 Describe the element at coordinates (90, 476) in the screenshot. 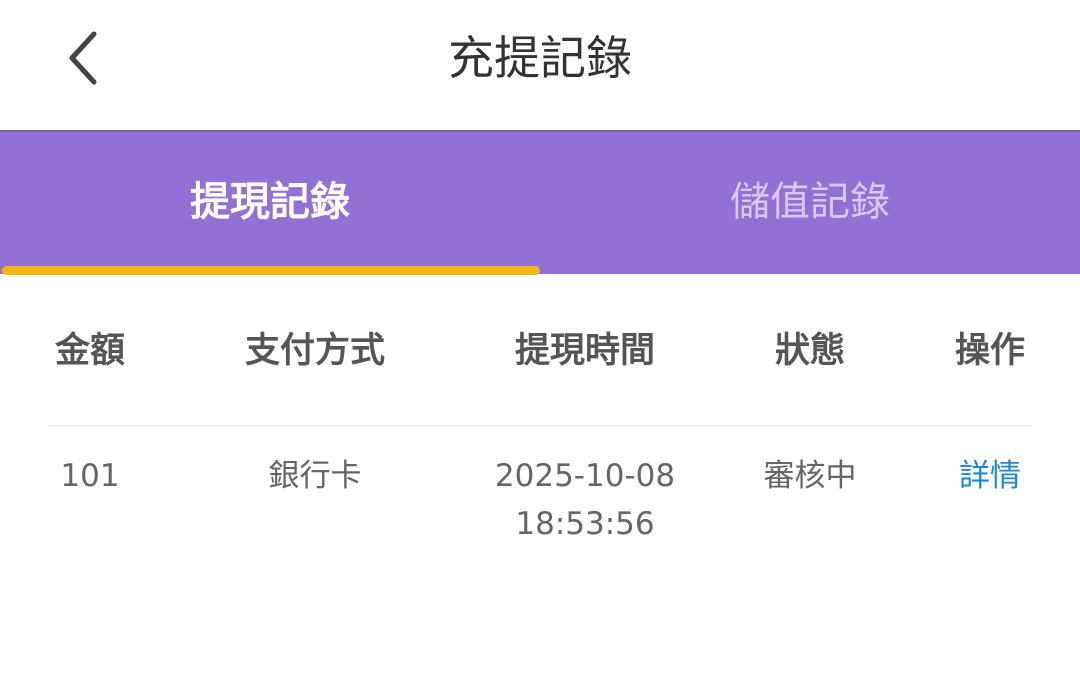

I see `cell-amount: 101` at that location.